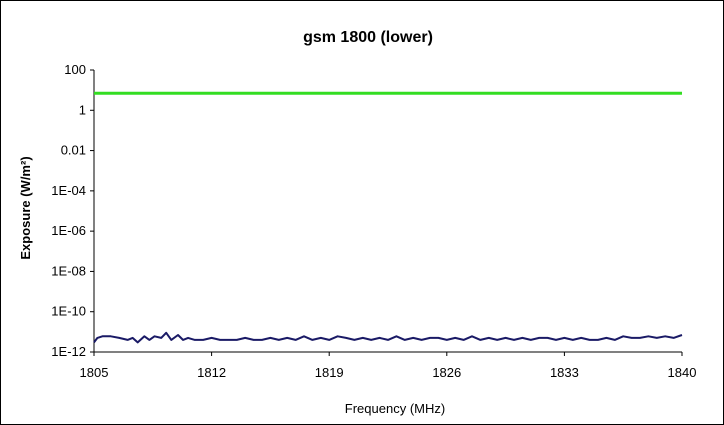 This screenshot has height=425, width=724. I want to click on x-tick-label: 1840, so click(682, 372).